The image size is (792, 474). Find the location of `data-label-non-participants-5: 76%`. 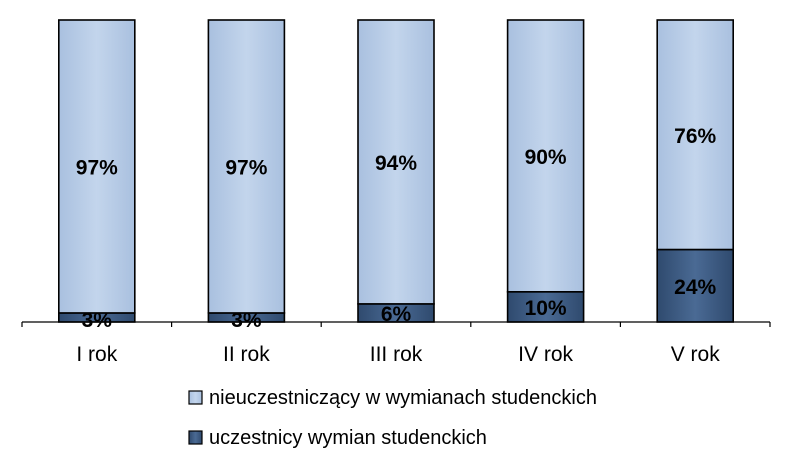

data-label-non-participants-5: 76% is located at coordinates (695, 136).